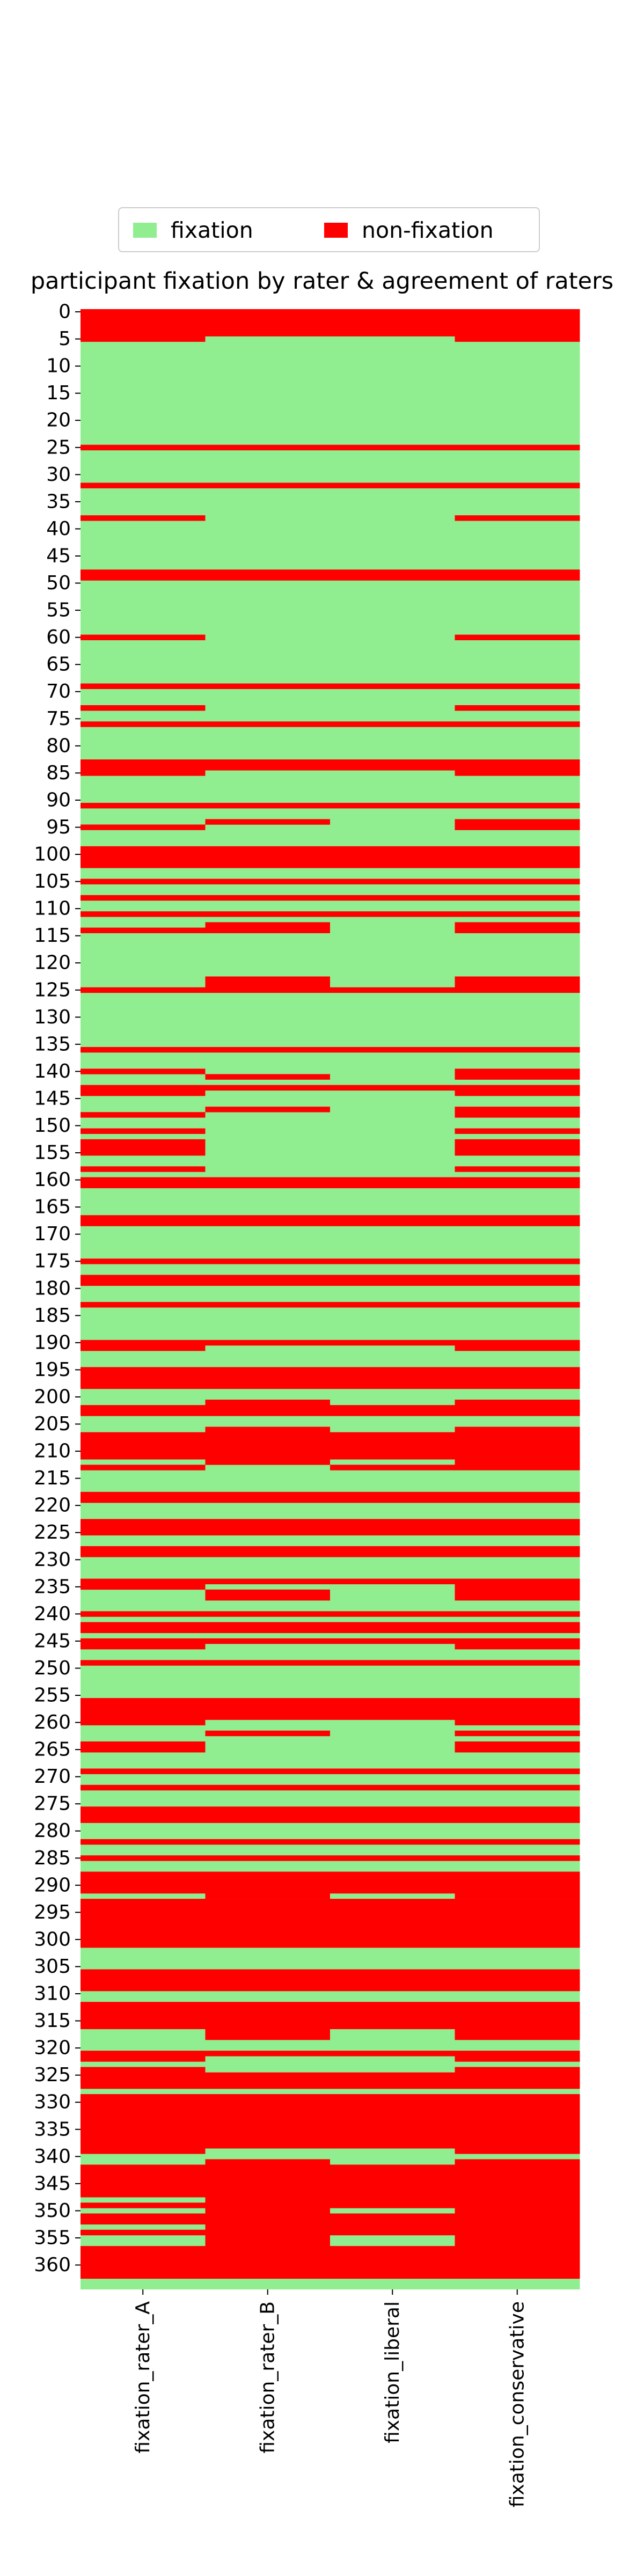 The image size is (644, 2576). What do you see at coordinates (52, 1234) in the screenshot?
I see `y-tick-label: 170` at bounding box center [52, 1234].